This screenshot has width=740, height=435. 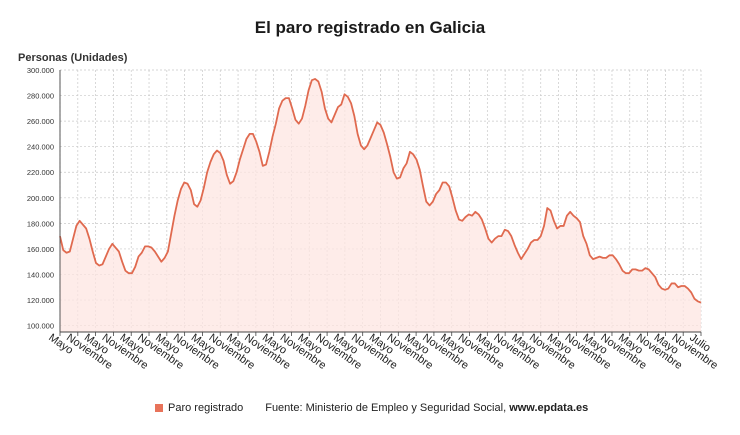 What do you see at coordinates (206, 408) in the screenshot?
I see `legend-label: Paro registrado` at bounding box center [206, 408].